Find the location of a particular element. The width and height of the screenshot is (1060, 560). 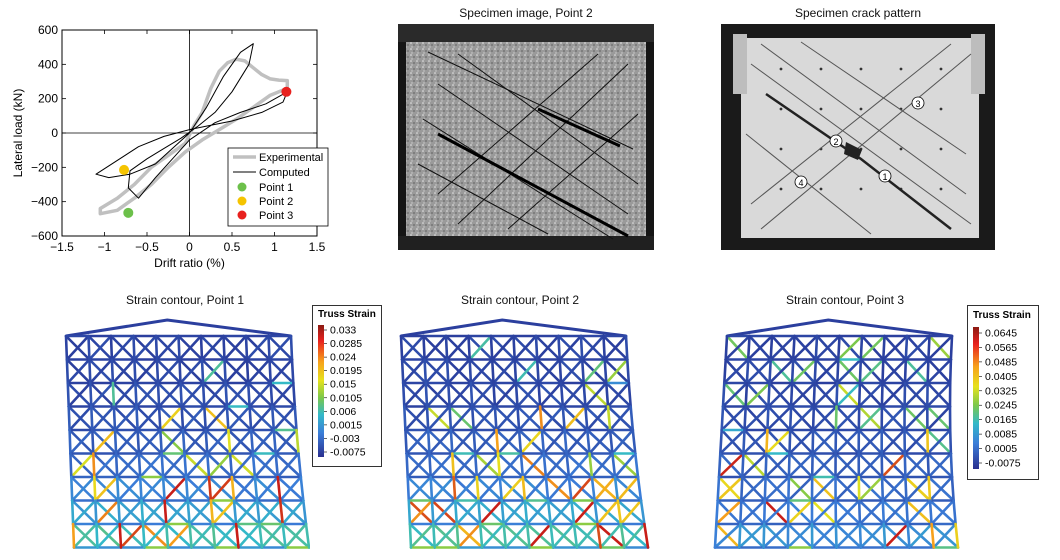

colorbar-title: Truss Strain is located at coordinates (1002, 315).